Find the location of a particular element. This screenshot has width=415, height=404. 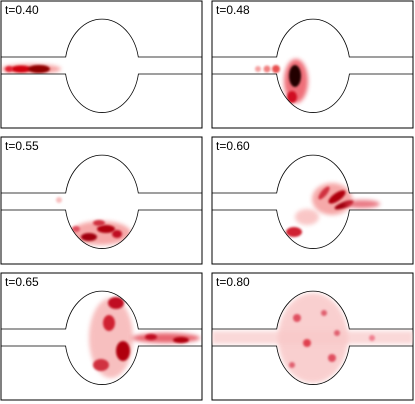

panel-label: t=0.60 is located at coordinates (233, 146).